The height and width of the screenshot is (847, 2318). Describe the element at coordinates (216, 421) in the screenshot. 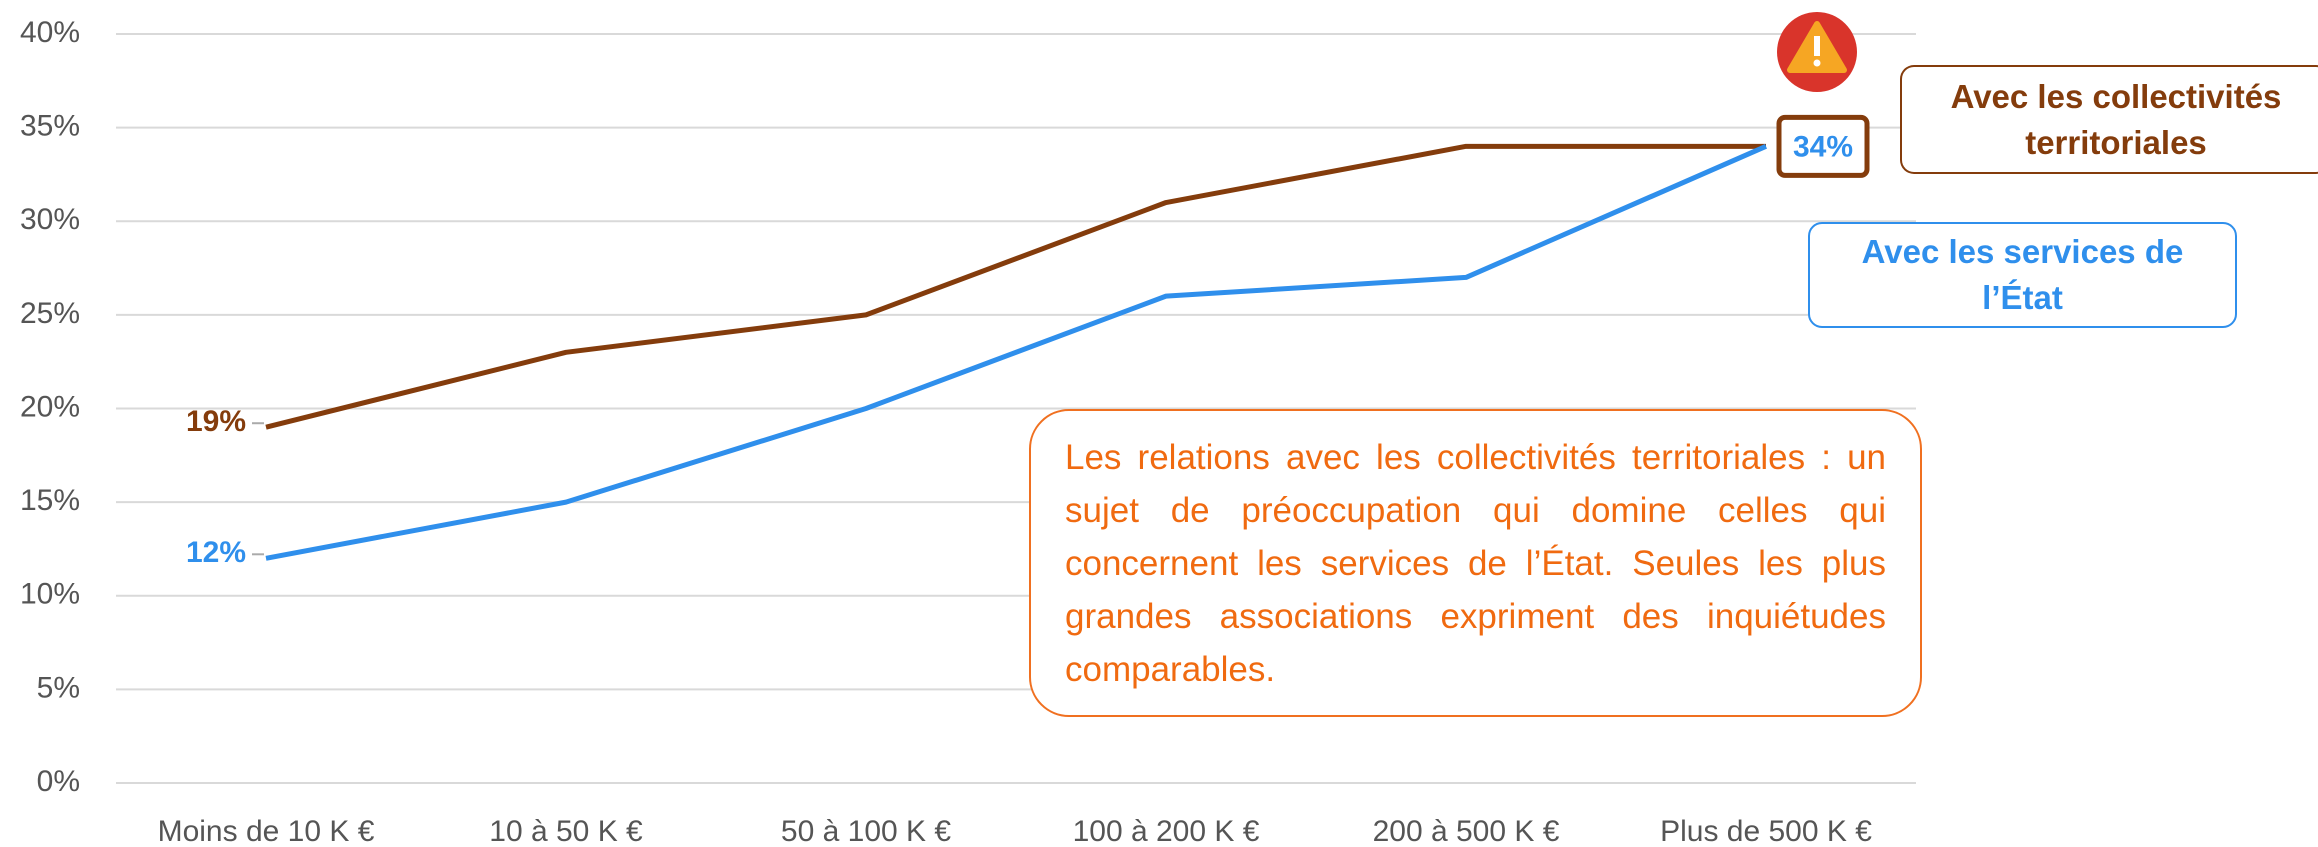

I see `data-label: 19%` at that location.